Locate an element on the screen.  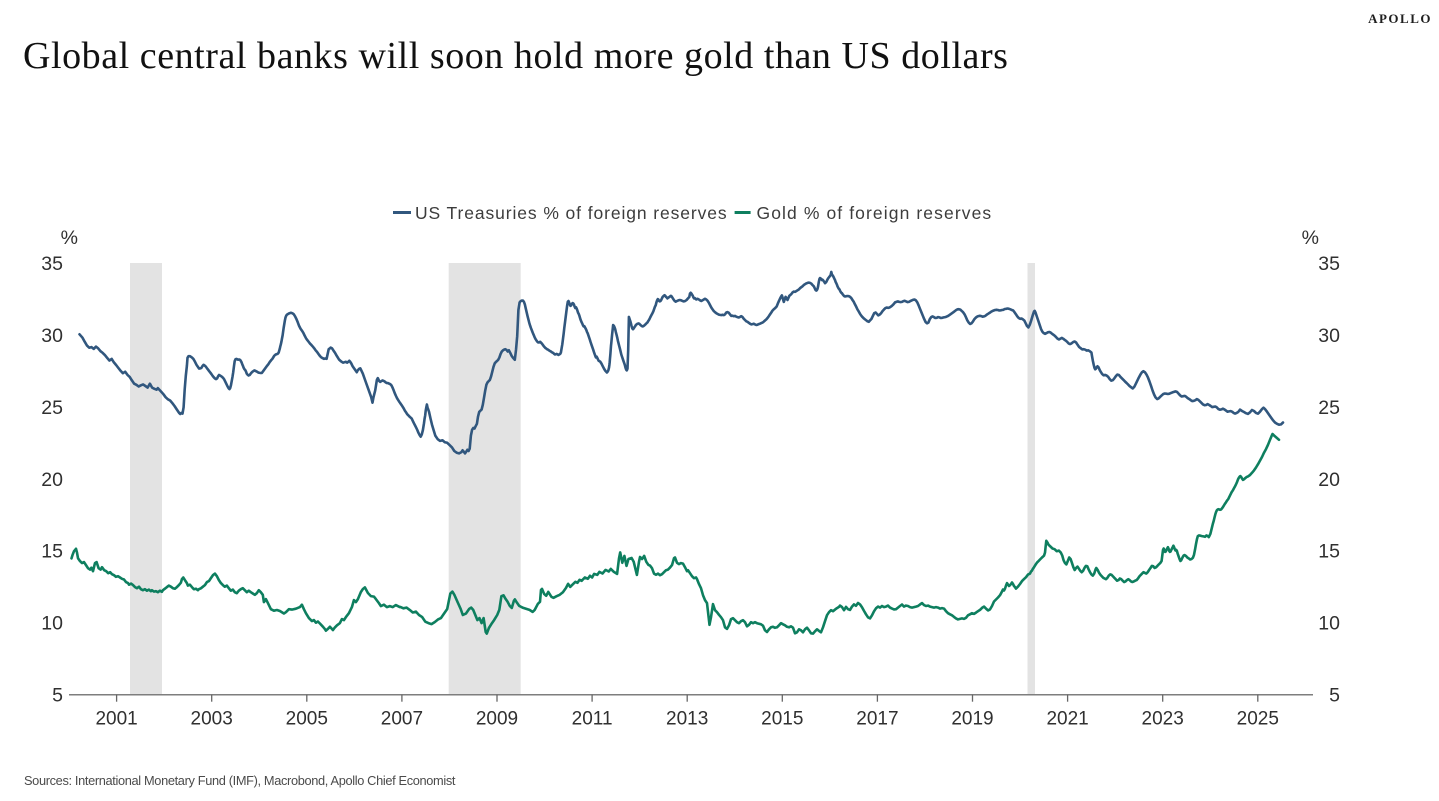
svg-text: 2003 is located at coordinates (212, 719).